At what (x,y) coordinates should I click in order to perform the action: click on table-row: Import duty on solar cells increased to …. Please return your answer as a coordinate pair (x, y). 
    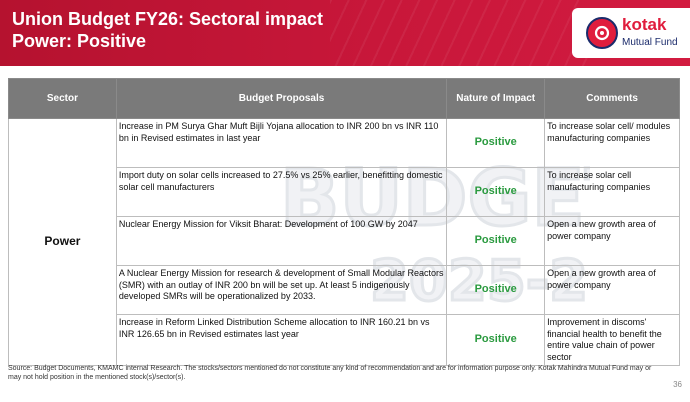
    Looking at the image, I should click on (344, 192).